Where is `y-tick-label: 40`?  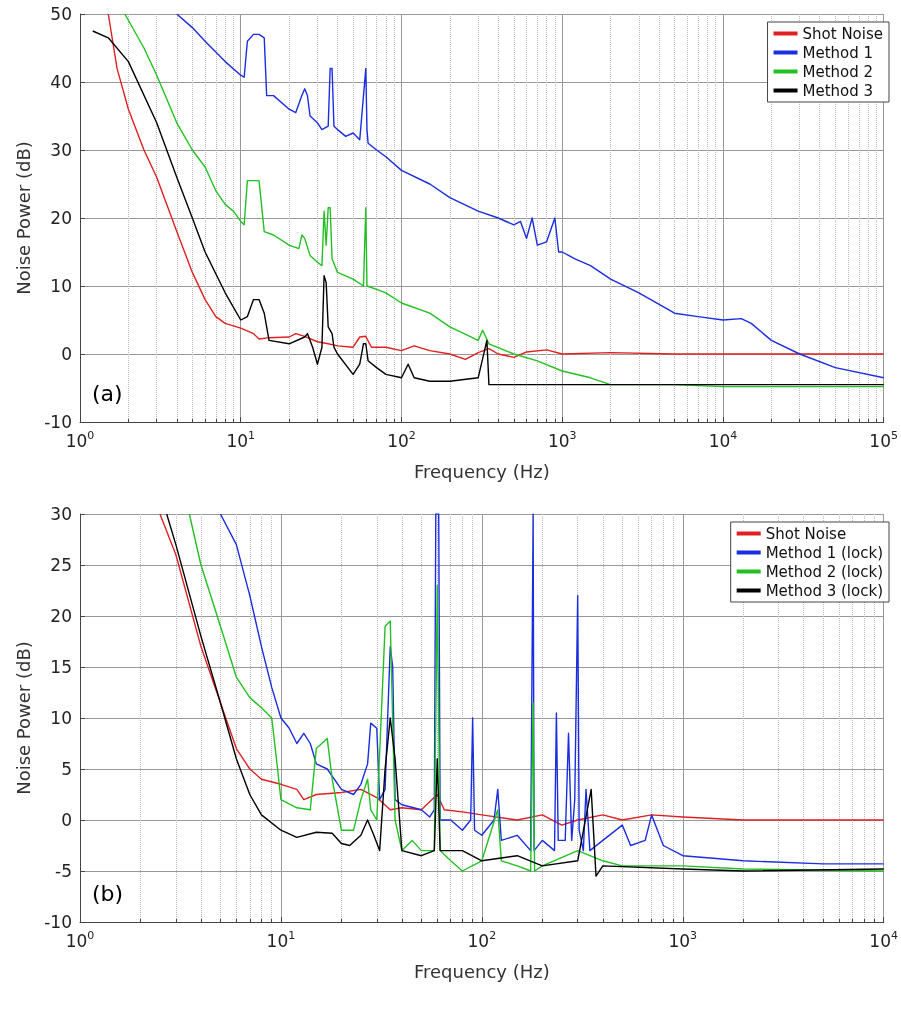
y-tick-label: 40 is located at coordinates (61, 82).